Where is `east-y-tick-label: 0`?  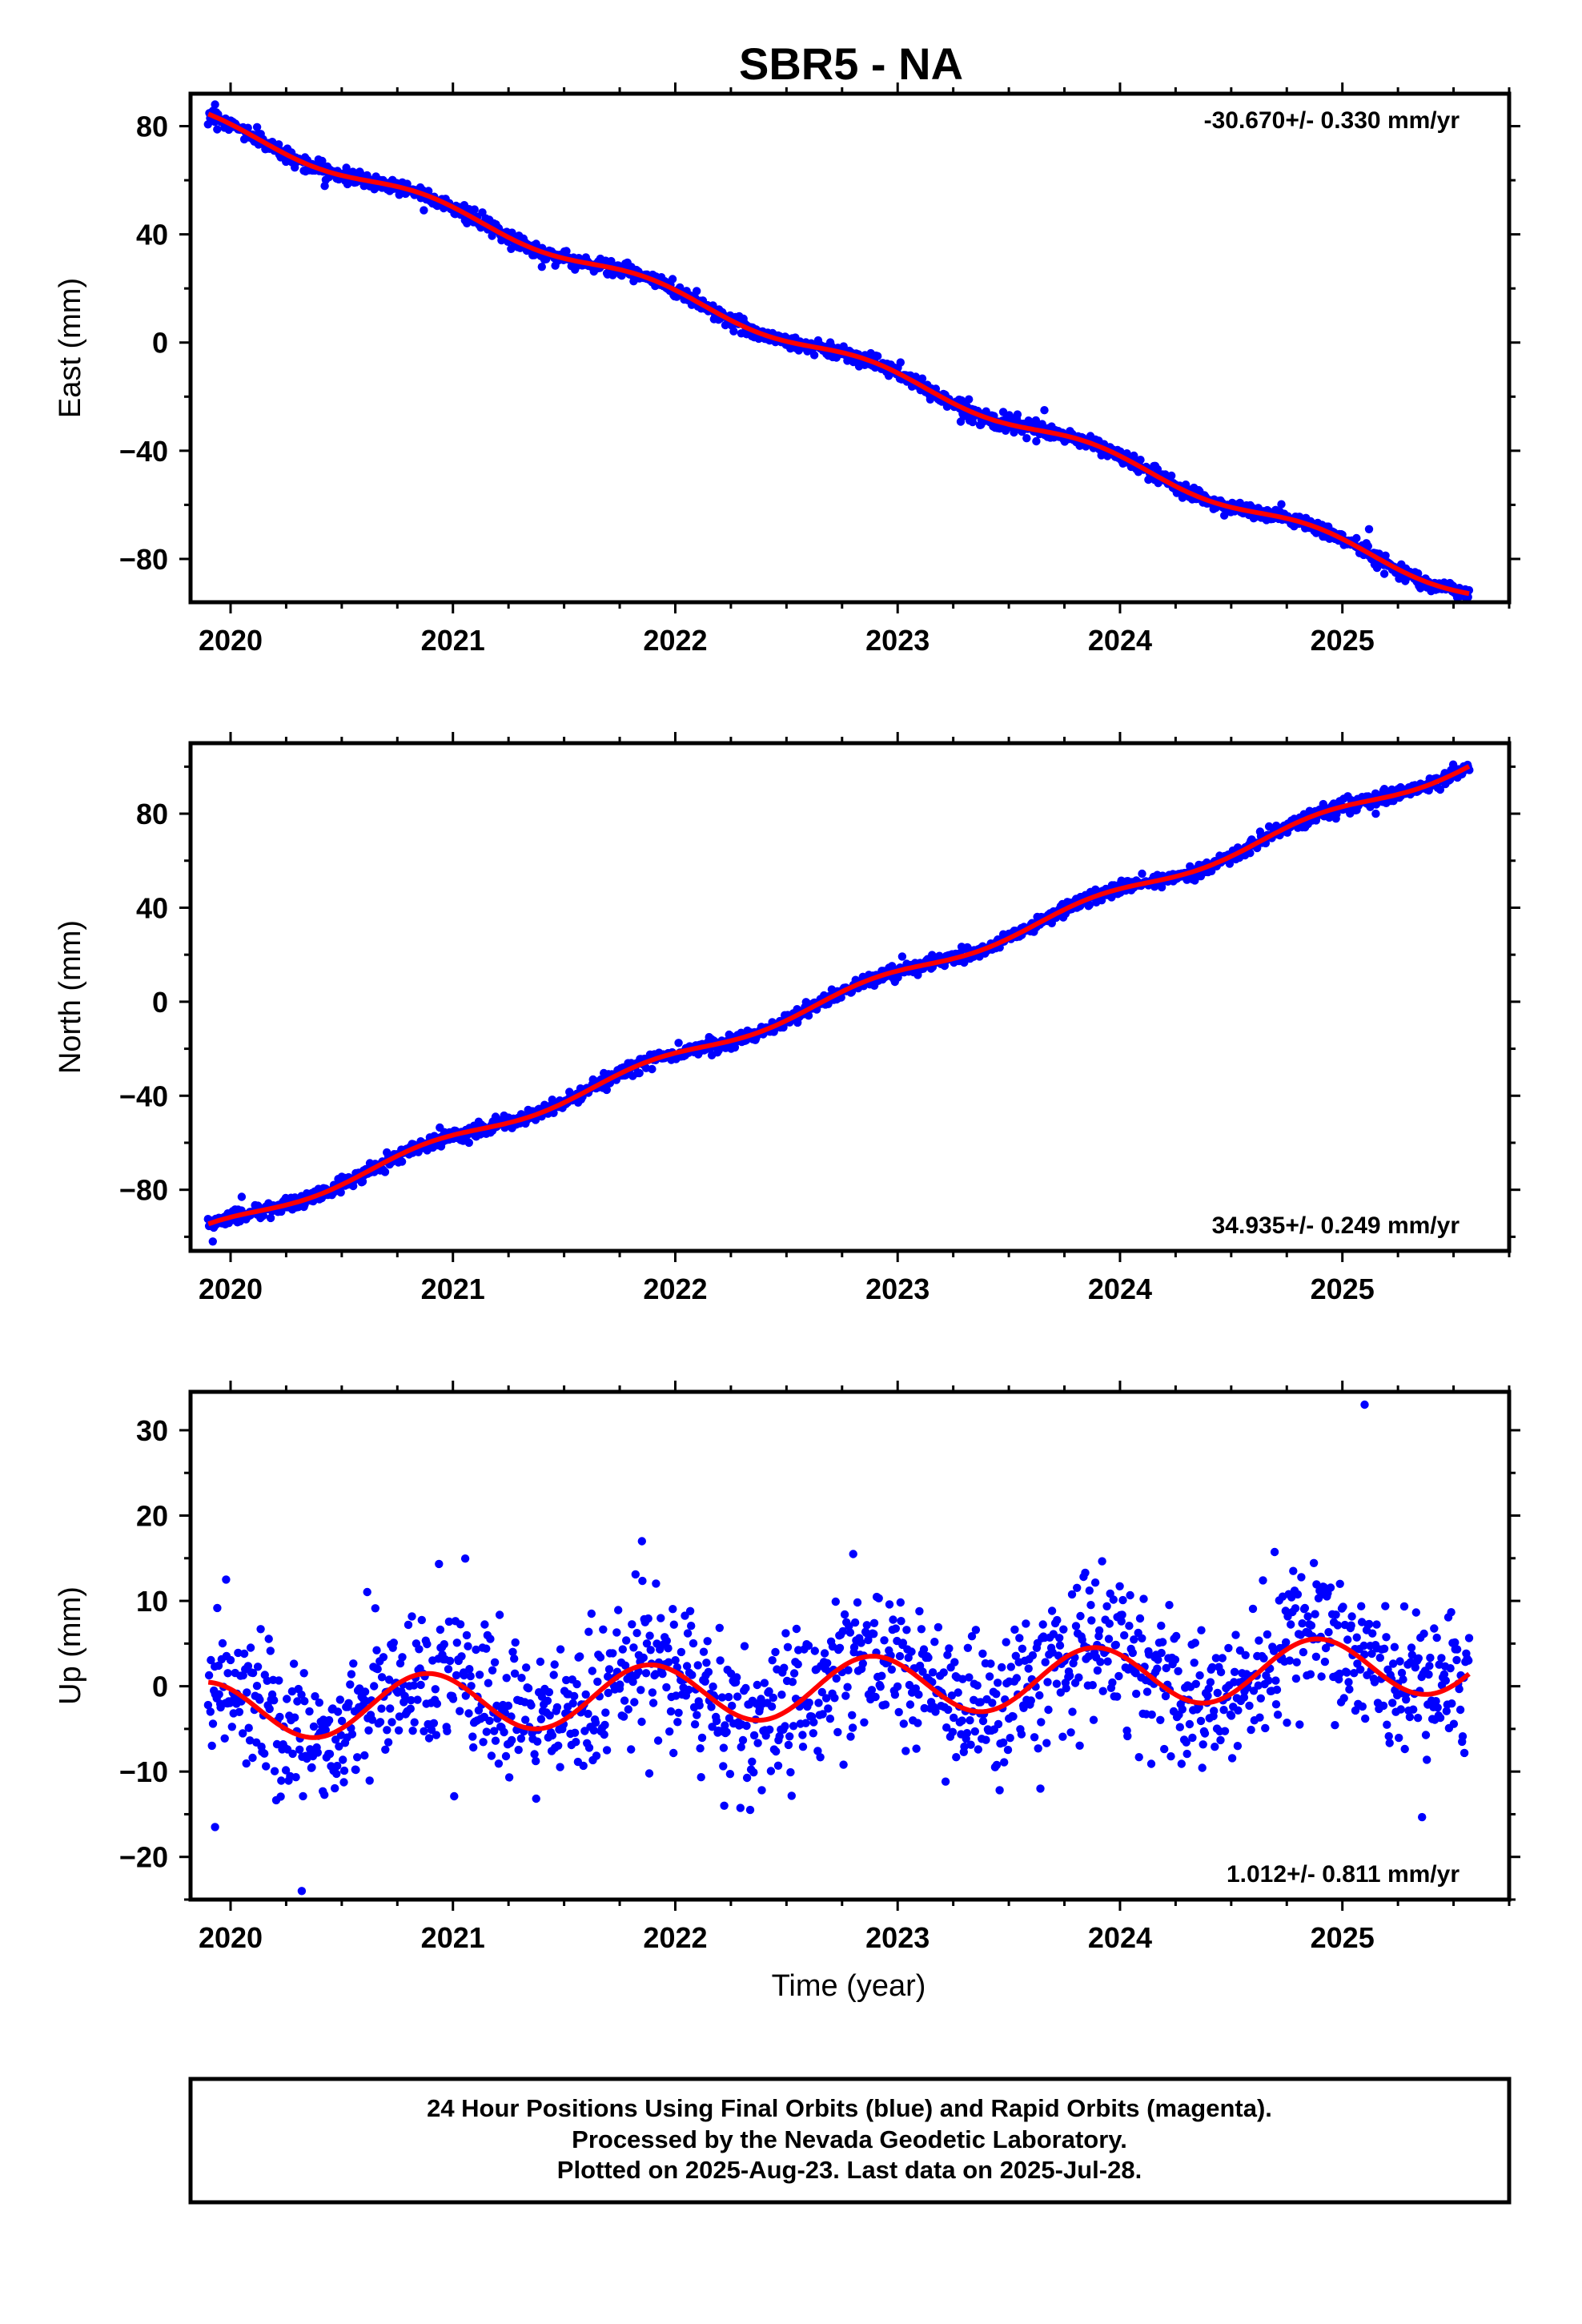 east-y-tick-label: 0 is located at coordinates (160, 343).